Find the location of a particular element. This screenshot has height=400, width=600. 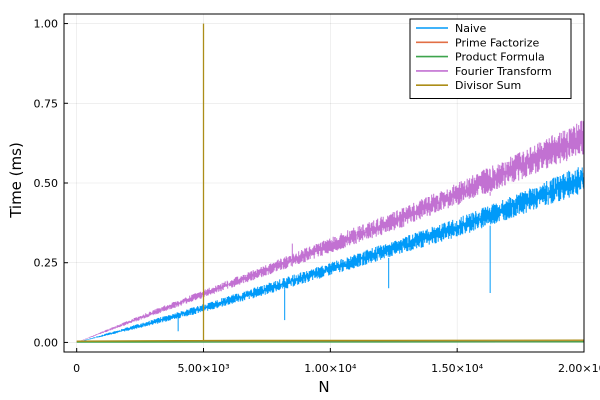

x-tick-label: 0 is located at coordinates (76, 368).